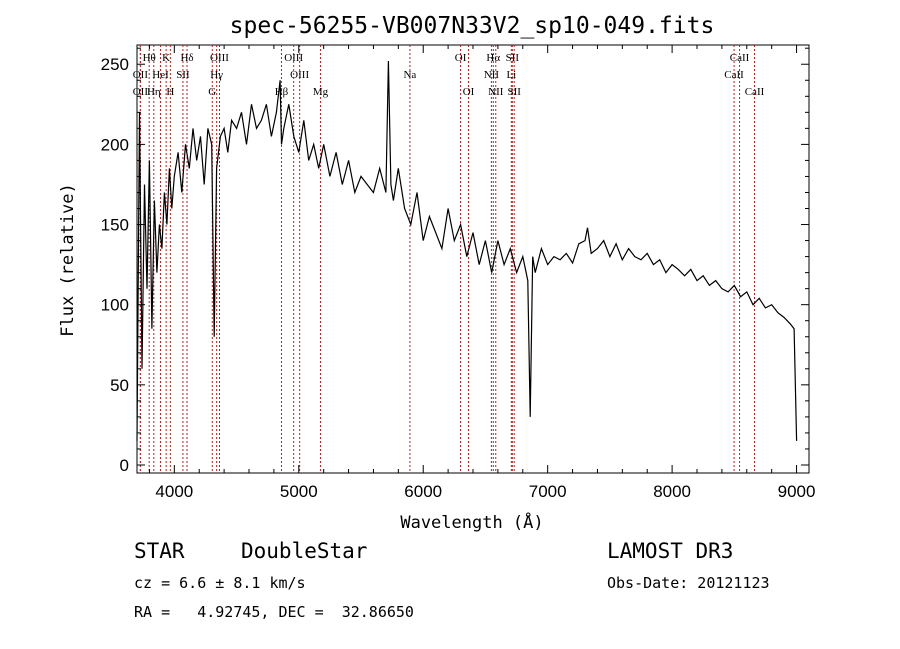  Describe the element at coordinates (219, 58) in the screenshot. I see `line-label-3: OIII` at that location.